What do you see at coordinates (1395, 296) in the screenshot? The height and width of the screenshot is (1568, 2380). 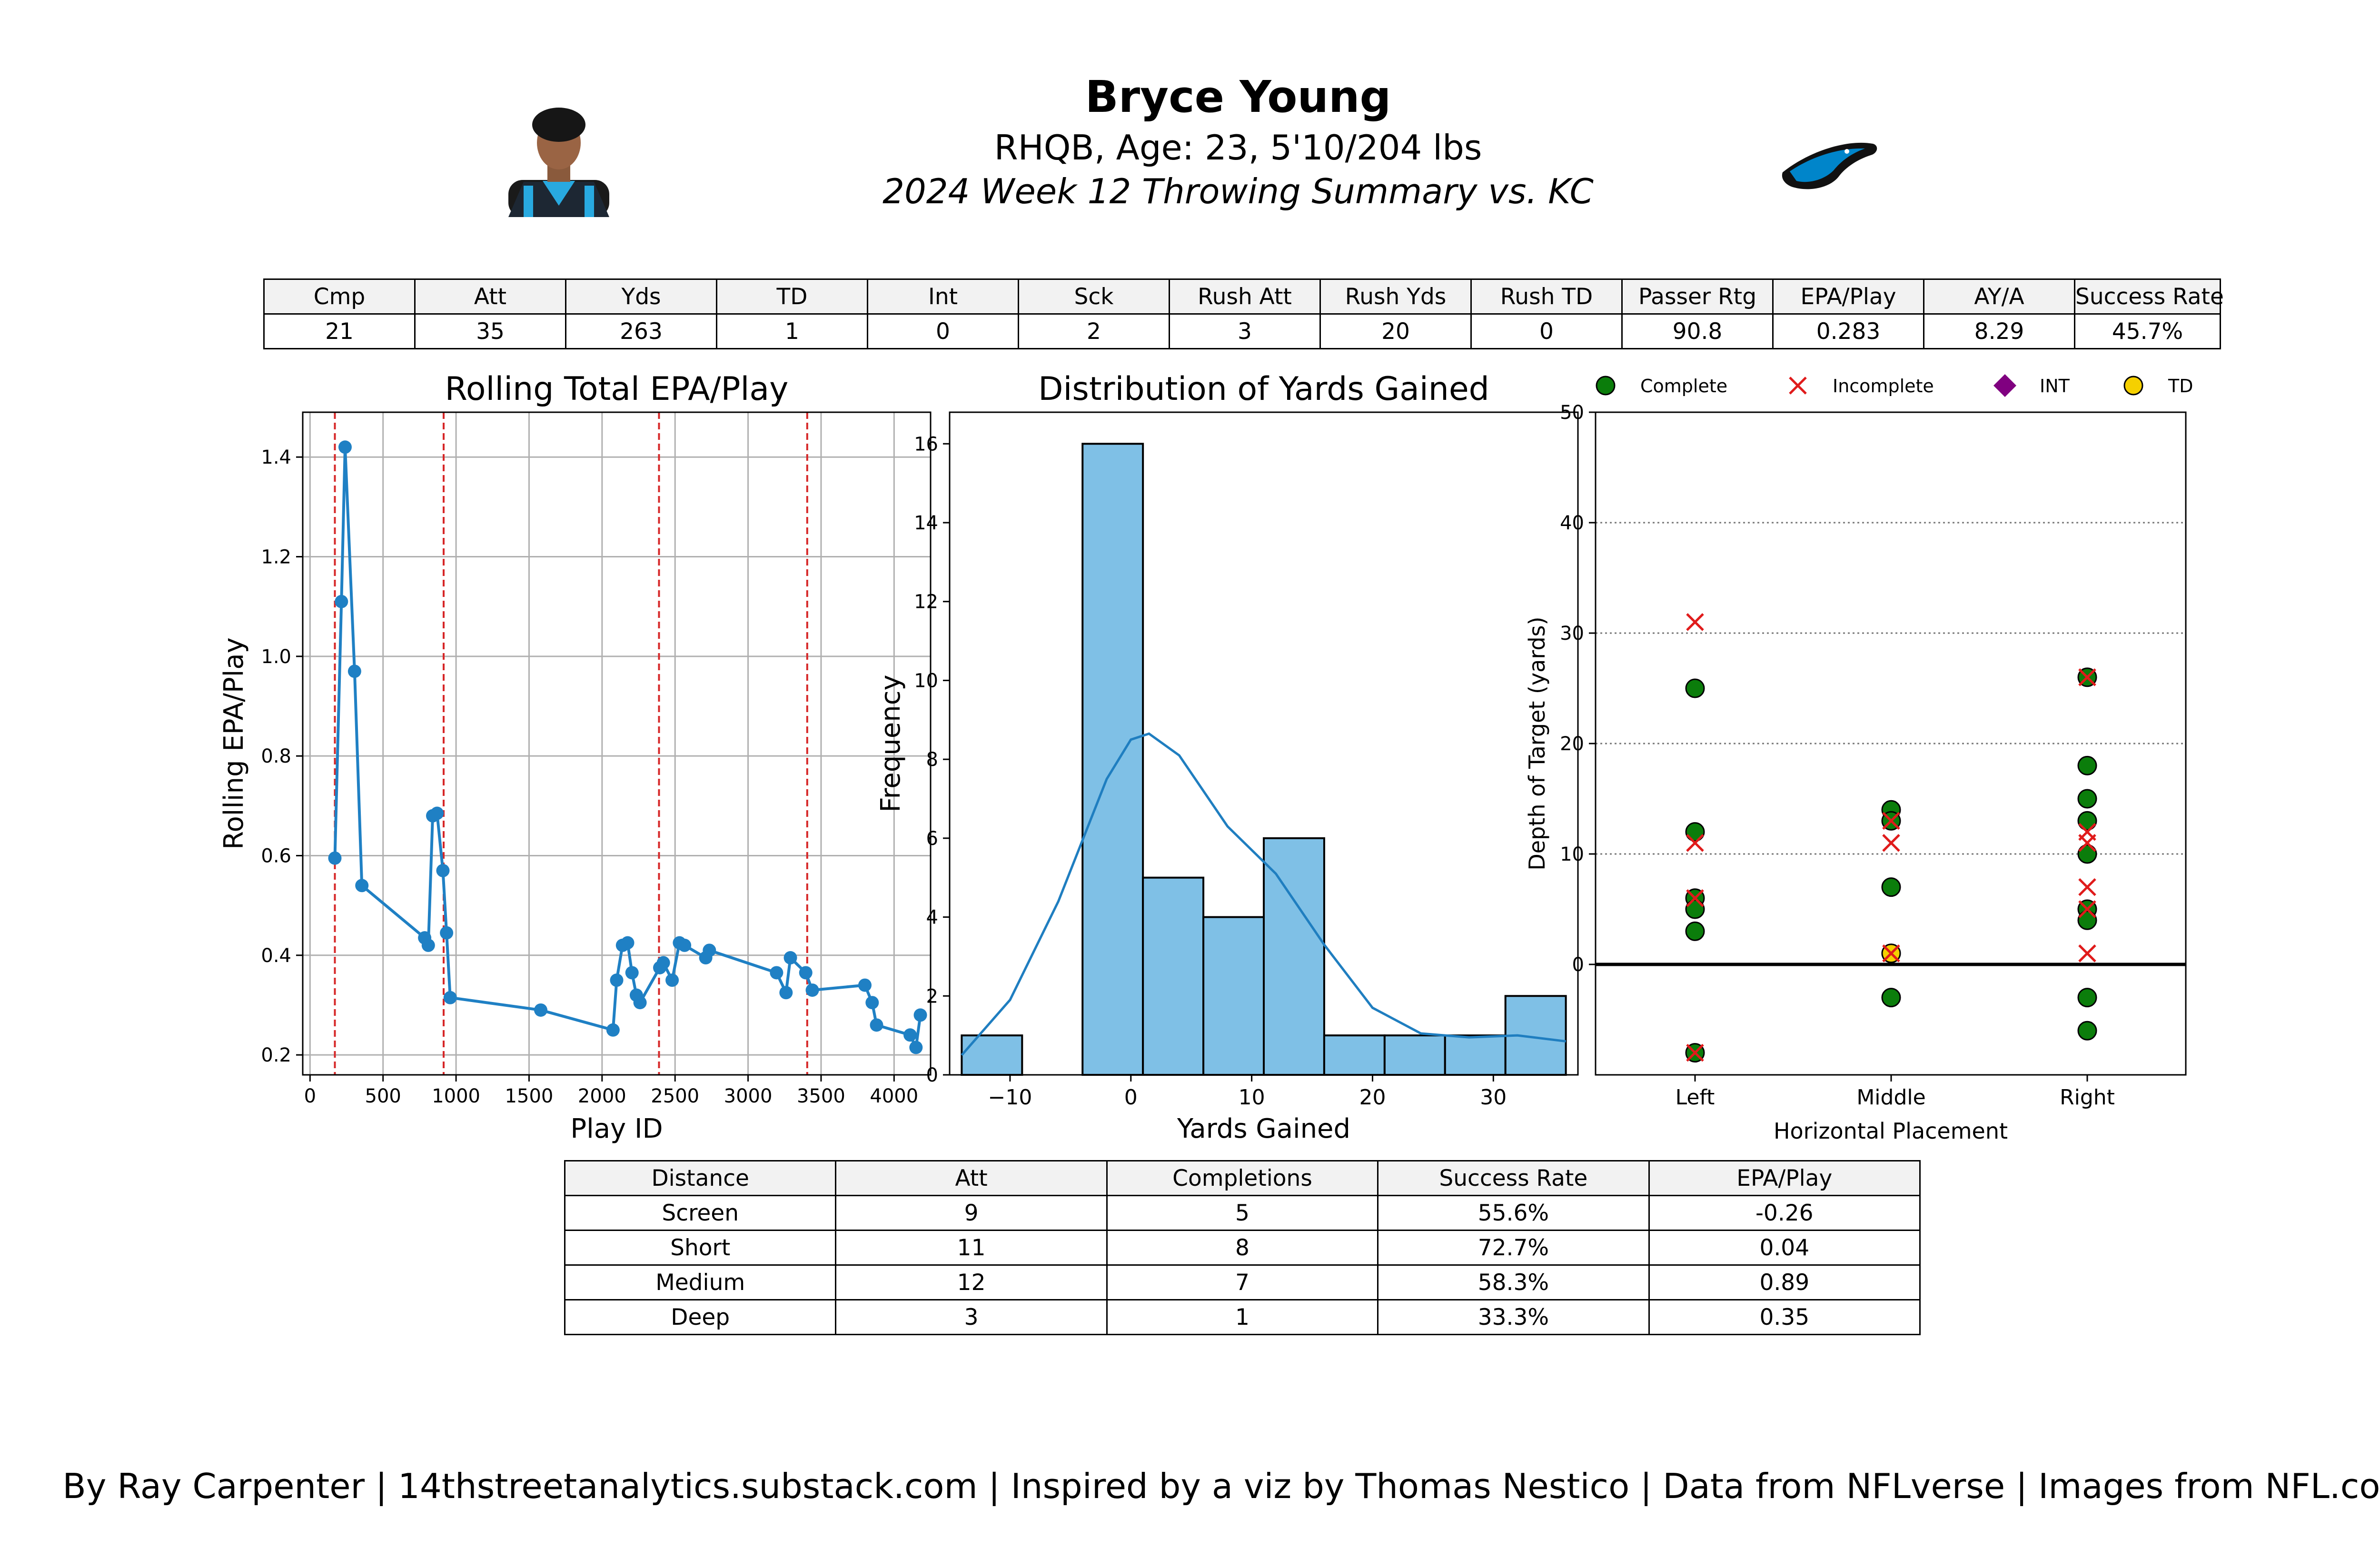 I see `stats-header-cell: Rush Yds` at bounding box center [1395, 296].